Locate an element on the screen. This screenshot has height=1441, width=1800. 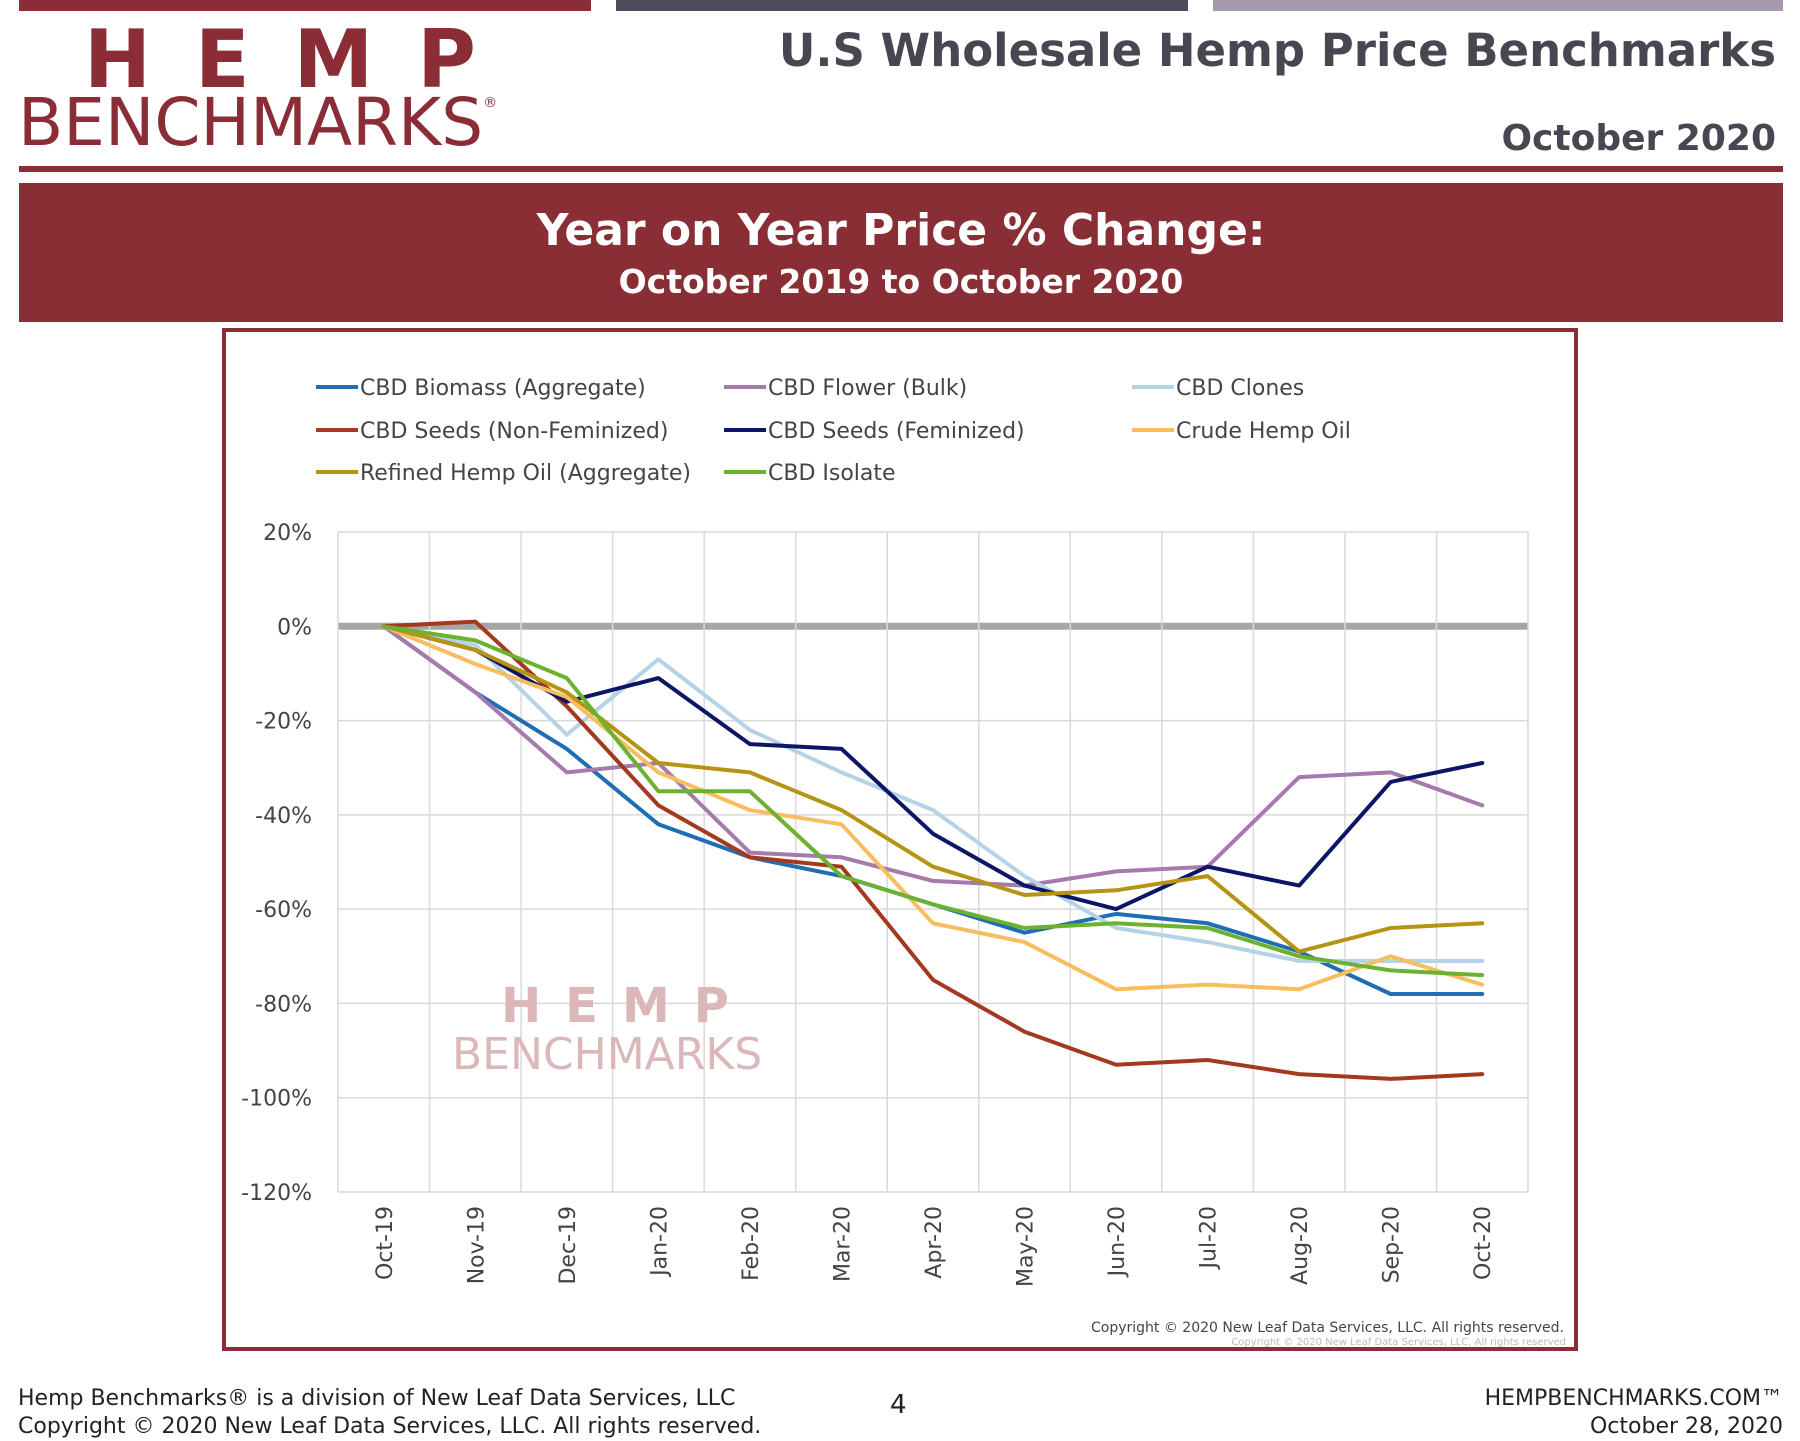
x-tick-label: Mar-20 is located at coordinates (842, 1244).